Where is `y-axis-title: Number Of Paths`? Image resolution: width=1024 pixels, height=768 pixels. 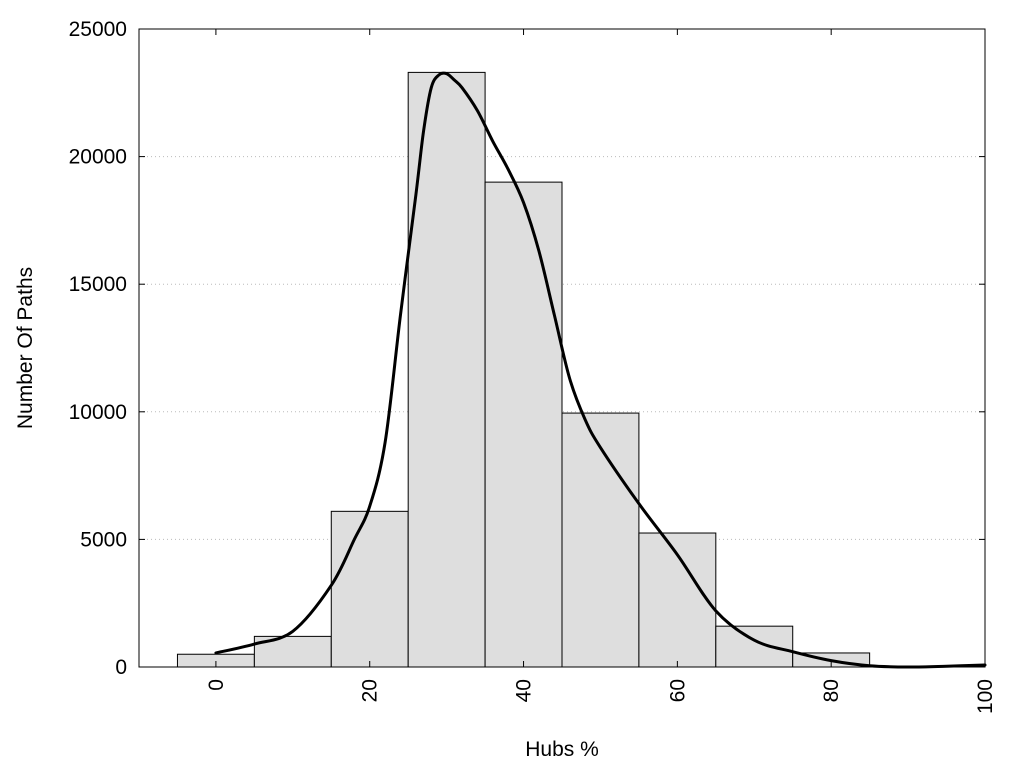 y-axis-title: Number Of Paths is located at coordinates (25, 348).